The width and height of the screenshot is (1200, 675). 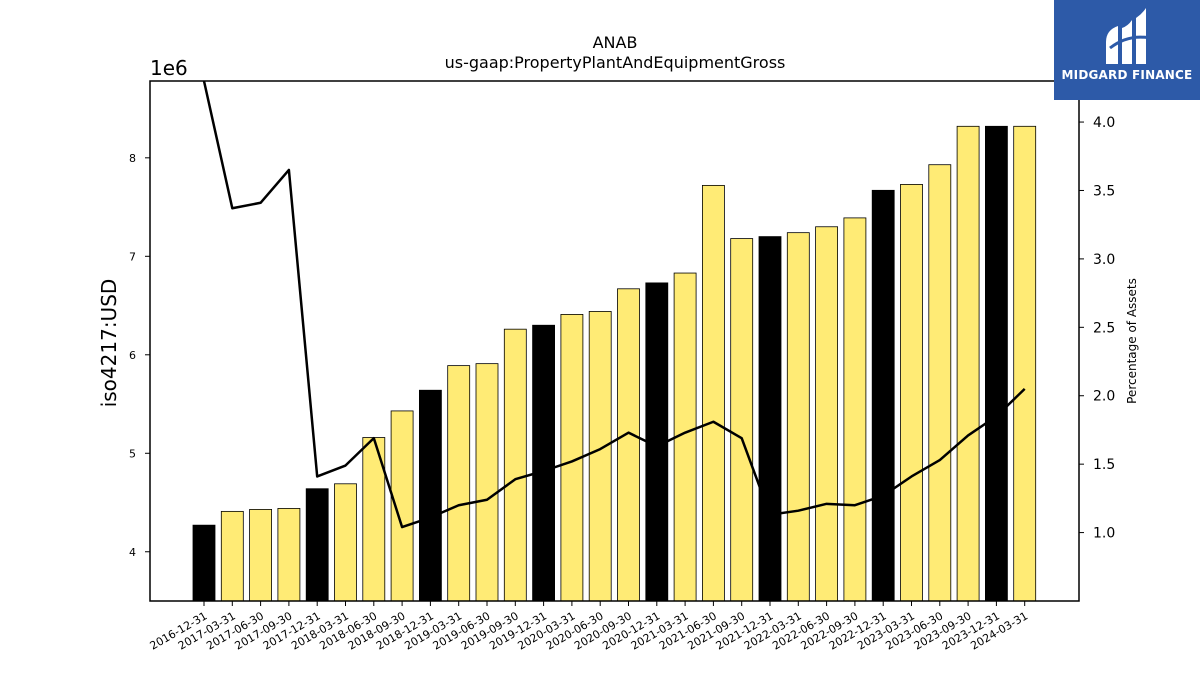 I want to click on y2-axis-label: Percentage of Assets, so click(x=1132, y=341).